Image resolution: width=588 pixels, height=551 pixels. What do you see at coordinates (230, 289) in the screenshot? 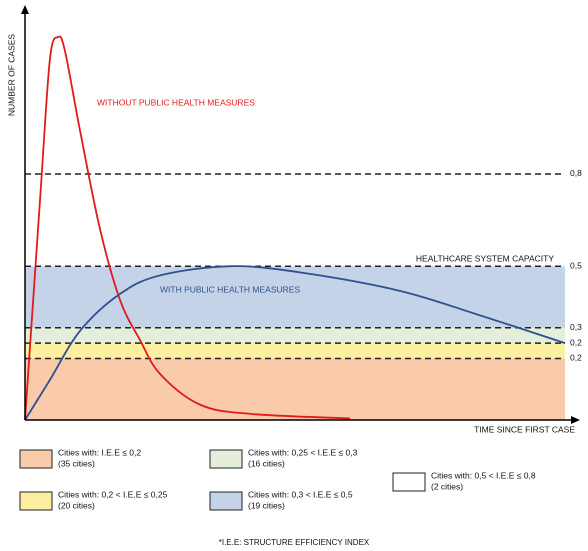
I see `series-label: WITH PUBLIC HEALTH MEASURES` at bounding box center [230, 289].